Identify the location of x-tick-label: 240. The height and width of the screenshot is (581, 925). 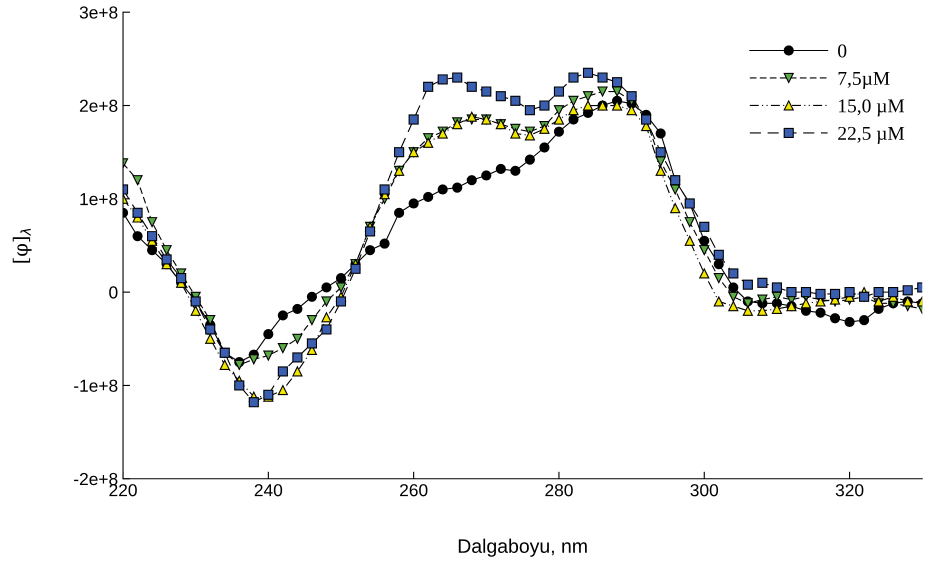
(268, 490).